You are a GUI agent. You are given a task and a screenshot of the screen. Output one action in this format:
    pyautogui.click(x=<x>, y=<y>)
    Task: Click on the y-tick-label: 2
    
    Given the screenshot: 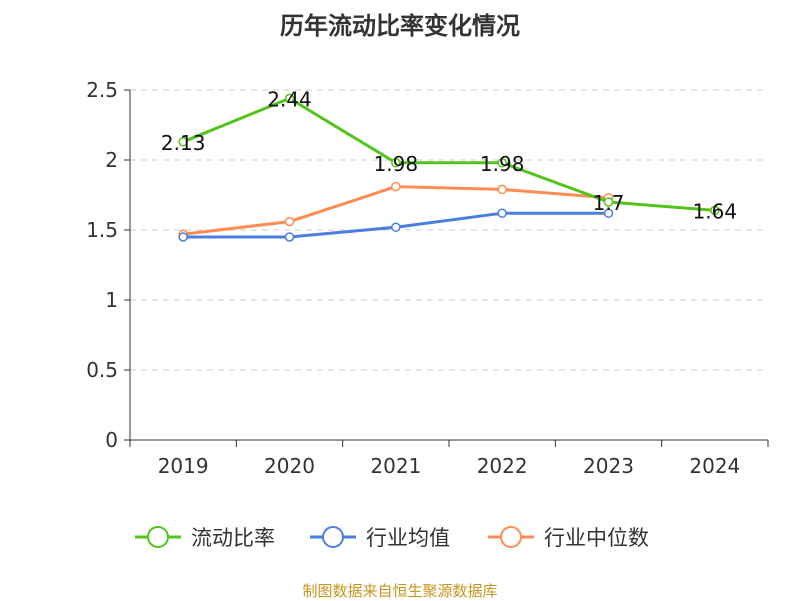 What is the action you would take?
    pyautogui.click(x=111, y=160)
    